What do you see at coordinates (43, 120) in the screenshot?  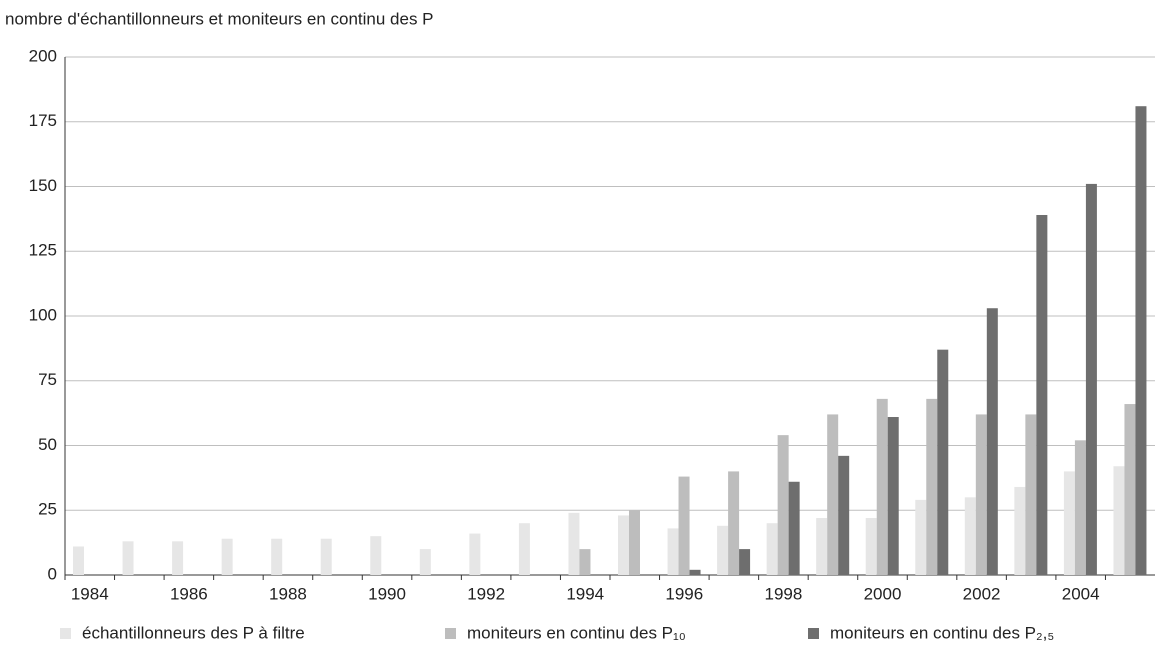 I see `y-tick-label: 175` at bounding box center [43, 120].